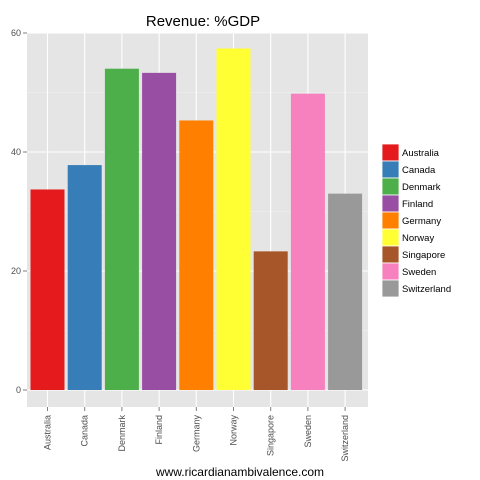 Image resolution: width=480 pixels, height=480 pixels. What do you see at coordinates (122, 433) in the screenshot?
I see `x-tick-label: Denmark` at bounding box center [122, 433].